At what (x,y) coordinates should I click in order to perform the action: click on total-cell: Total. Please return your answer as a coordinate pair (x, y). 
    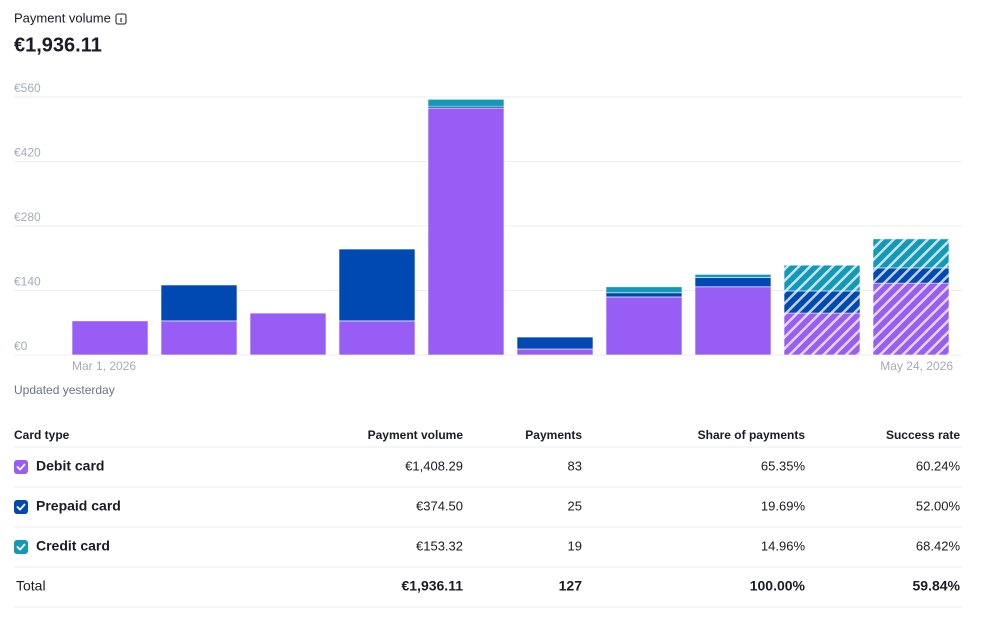
    Looking at the image, I should click on (31, 586).